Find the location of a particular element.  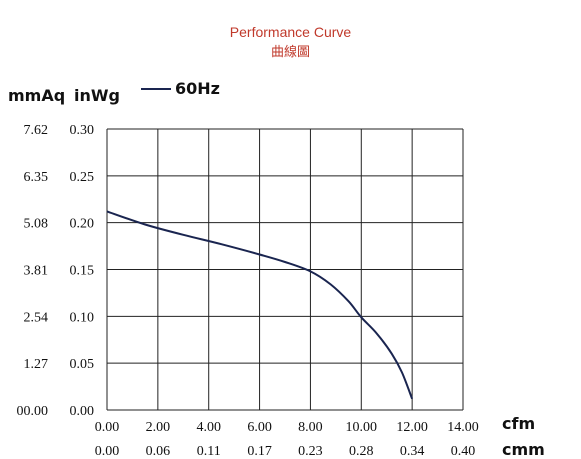

y-unit-inwg: inWg is located at coordinates (97, 95).